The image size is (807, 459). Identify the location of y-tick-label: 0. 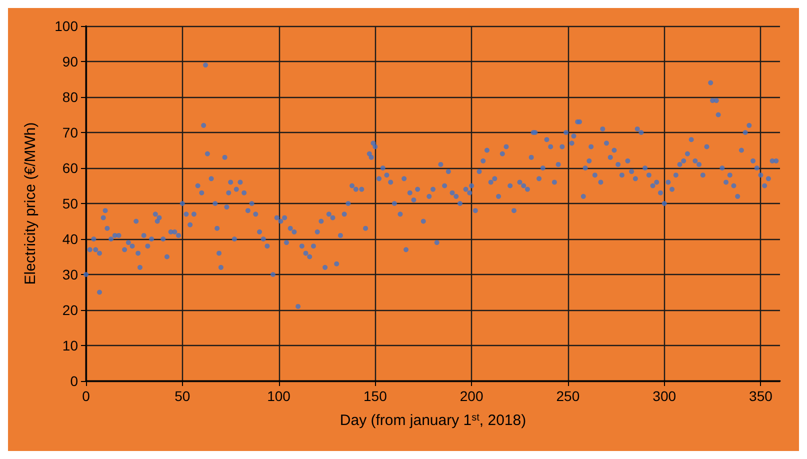
(74, 381).